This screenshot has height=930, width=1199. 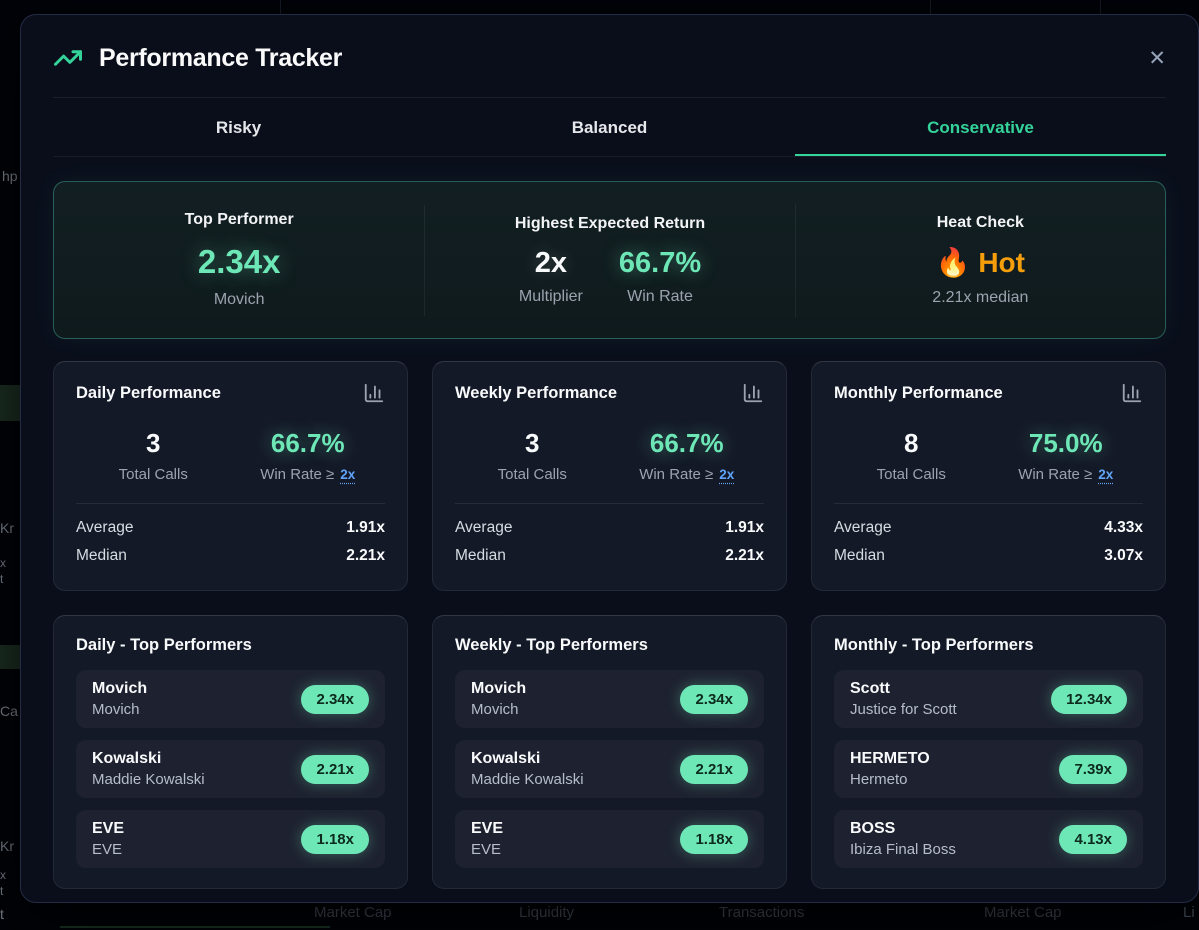 What do you see at coordinates (195, 927) in the screenshot?
I see `bg-highlight-line` at bounding box center [195, 927].